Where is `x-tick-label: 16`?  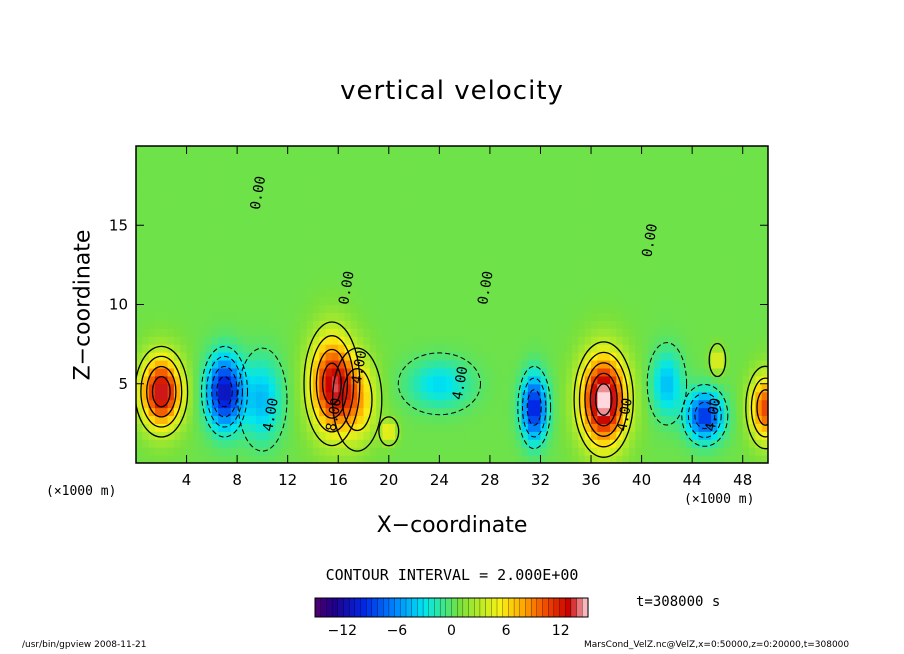
x-tick-label: 16 is located at coordinates (338, 480).